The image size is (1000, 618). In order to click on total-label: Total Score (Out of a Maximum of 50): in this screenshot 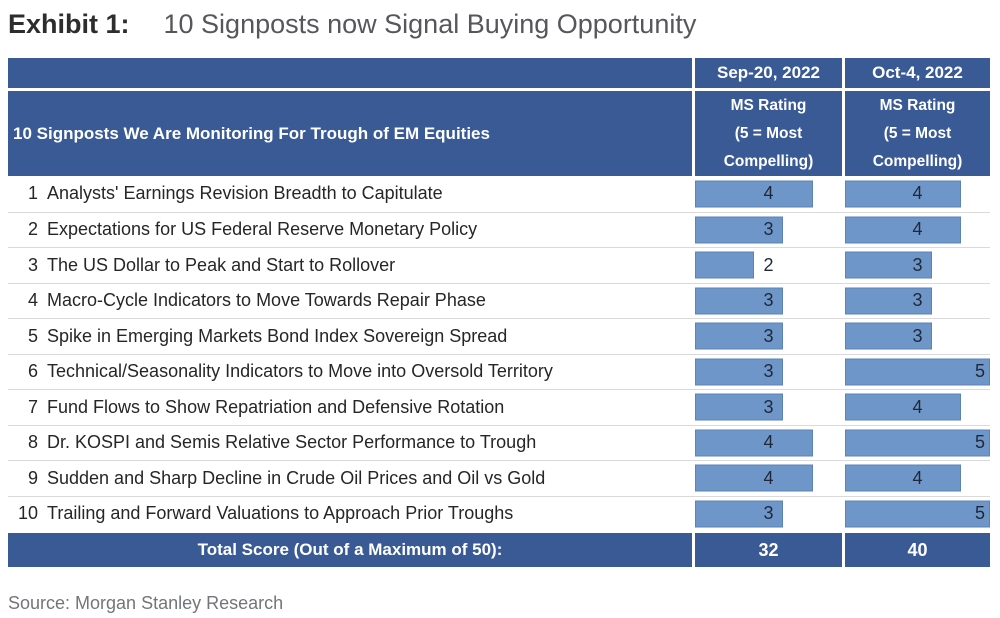, I will do `click(350, 550)`.